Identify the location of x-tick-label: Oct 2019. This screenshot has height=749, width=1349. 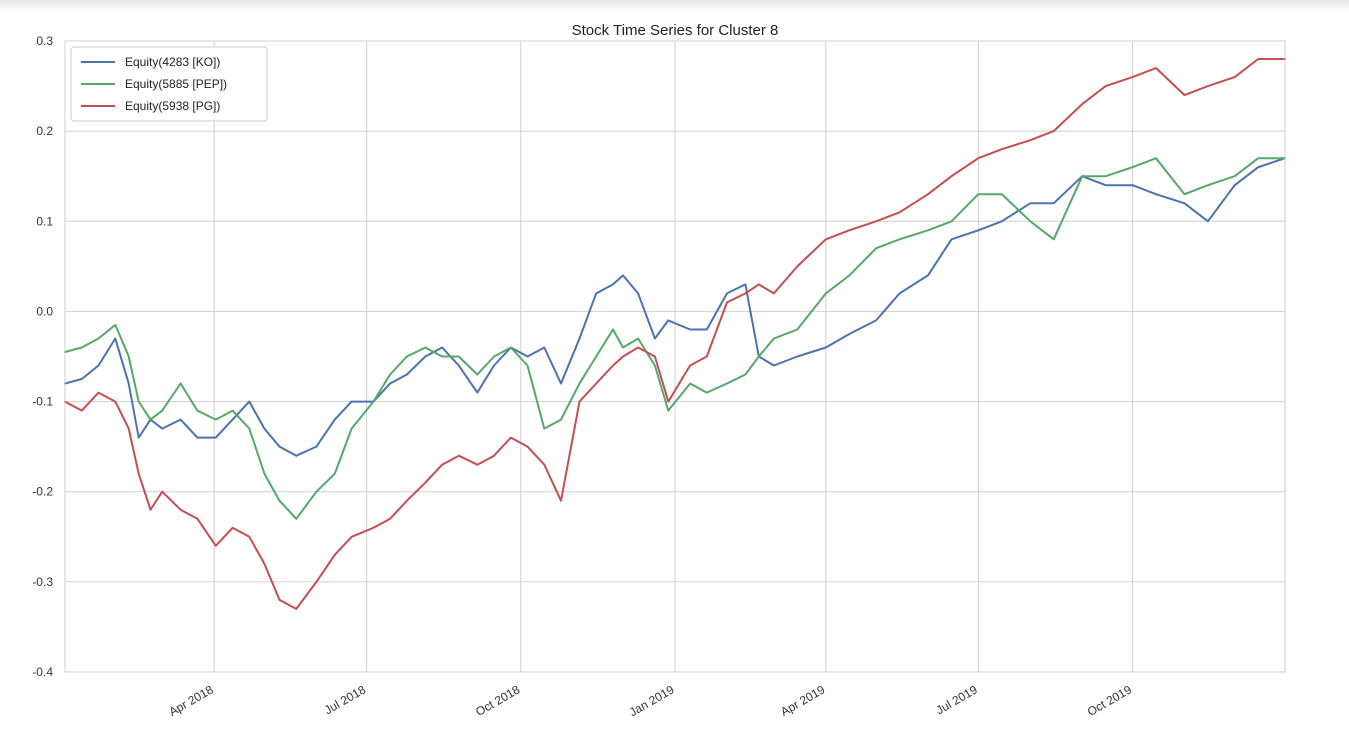
(1109, 700).